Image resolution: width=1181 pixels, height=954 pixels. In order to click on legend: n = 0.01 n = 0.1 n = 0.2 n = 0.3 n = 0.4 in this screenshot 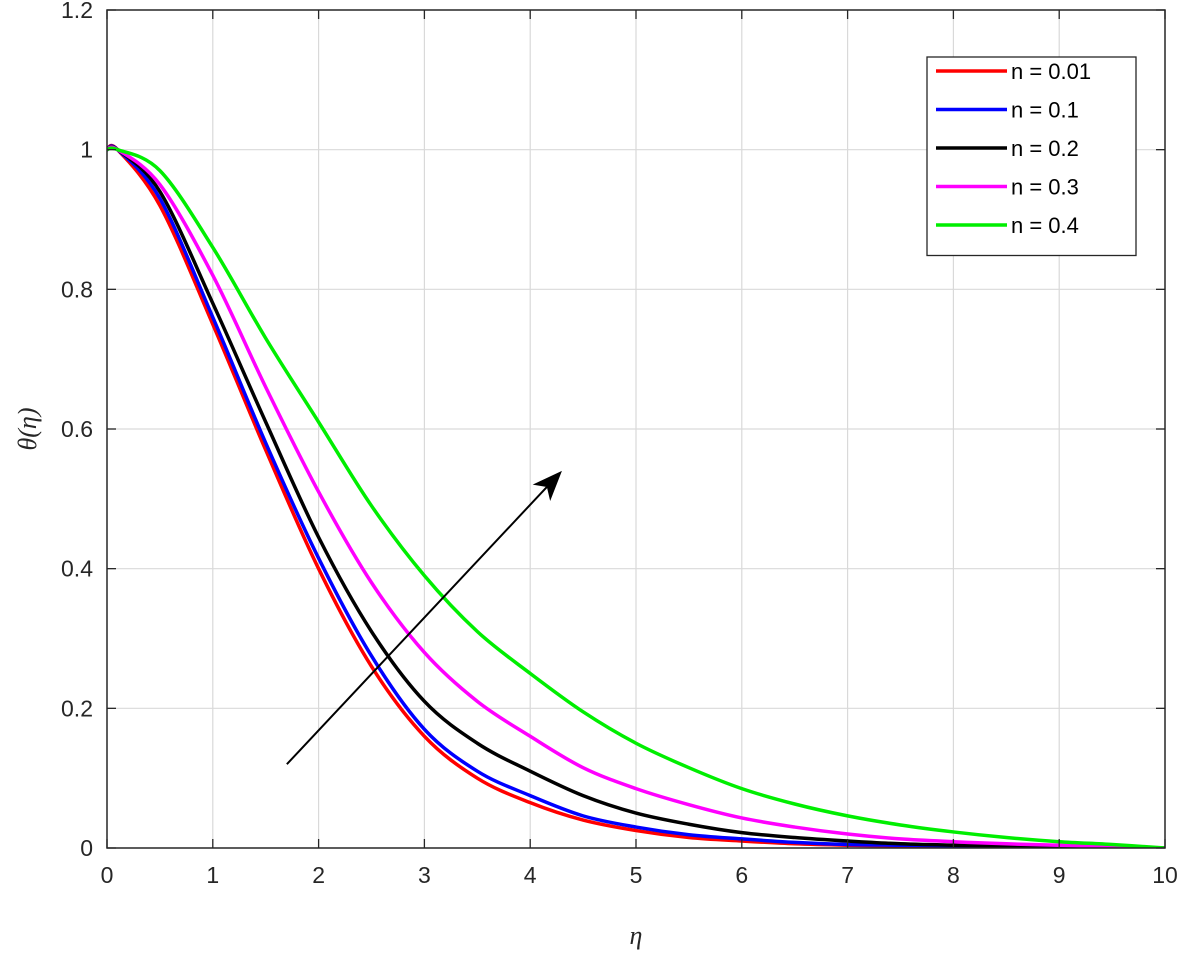, I will do `click(1031, 156)`.